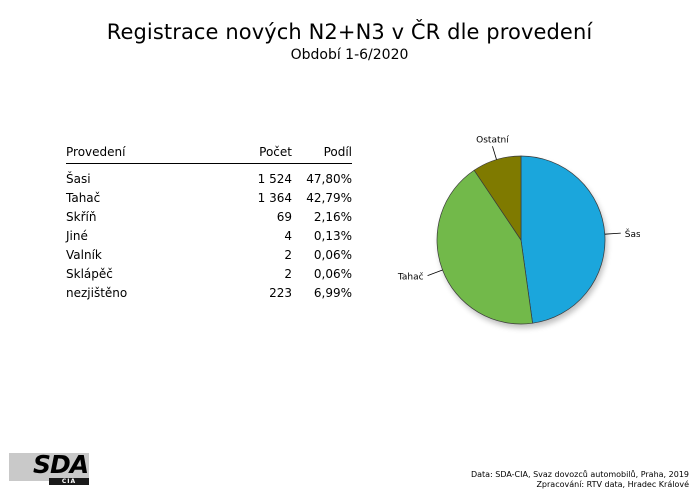 Image resolution: width=699 pixels, height=495 pixels. Describe the element at coordinates (329, 178) in the screenshot. I see `row-share: 47,80%` at that location.